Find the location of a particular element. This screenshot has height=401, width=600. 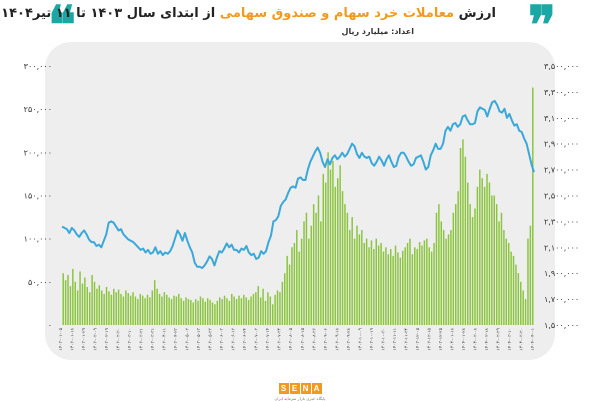

x-tick-label: ۱۴۰۴-۰۱-۲۸ is located at coordinates (464, 338).